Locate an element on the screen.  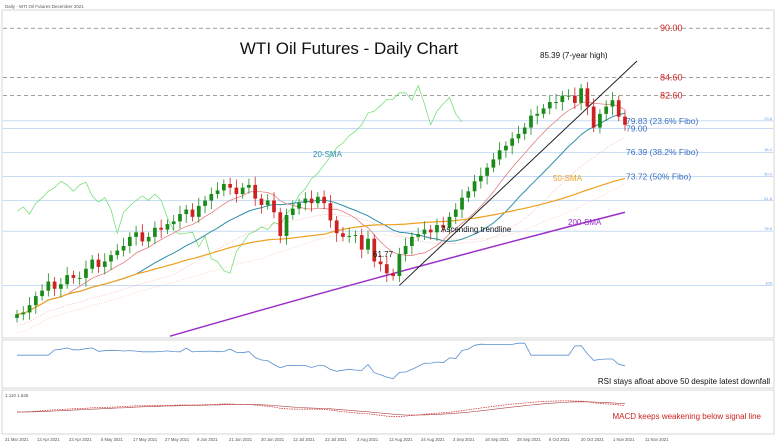
annotation-low: 61.77 is located at coordinates (383, 254).